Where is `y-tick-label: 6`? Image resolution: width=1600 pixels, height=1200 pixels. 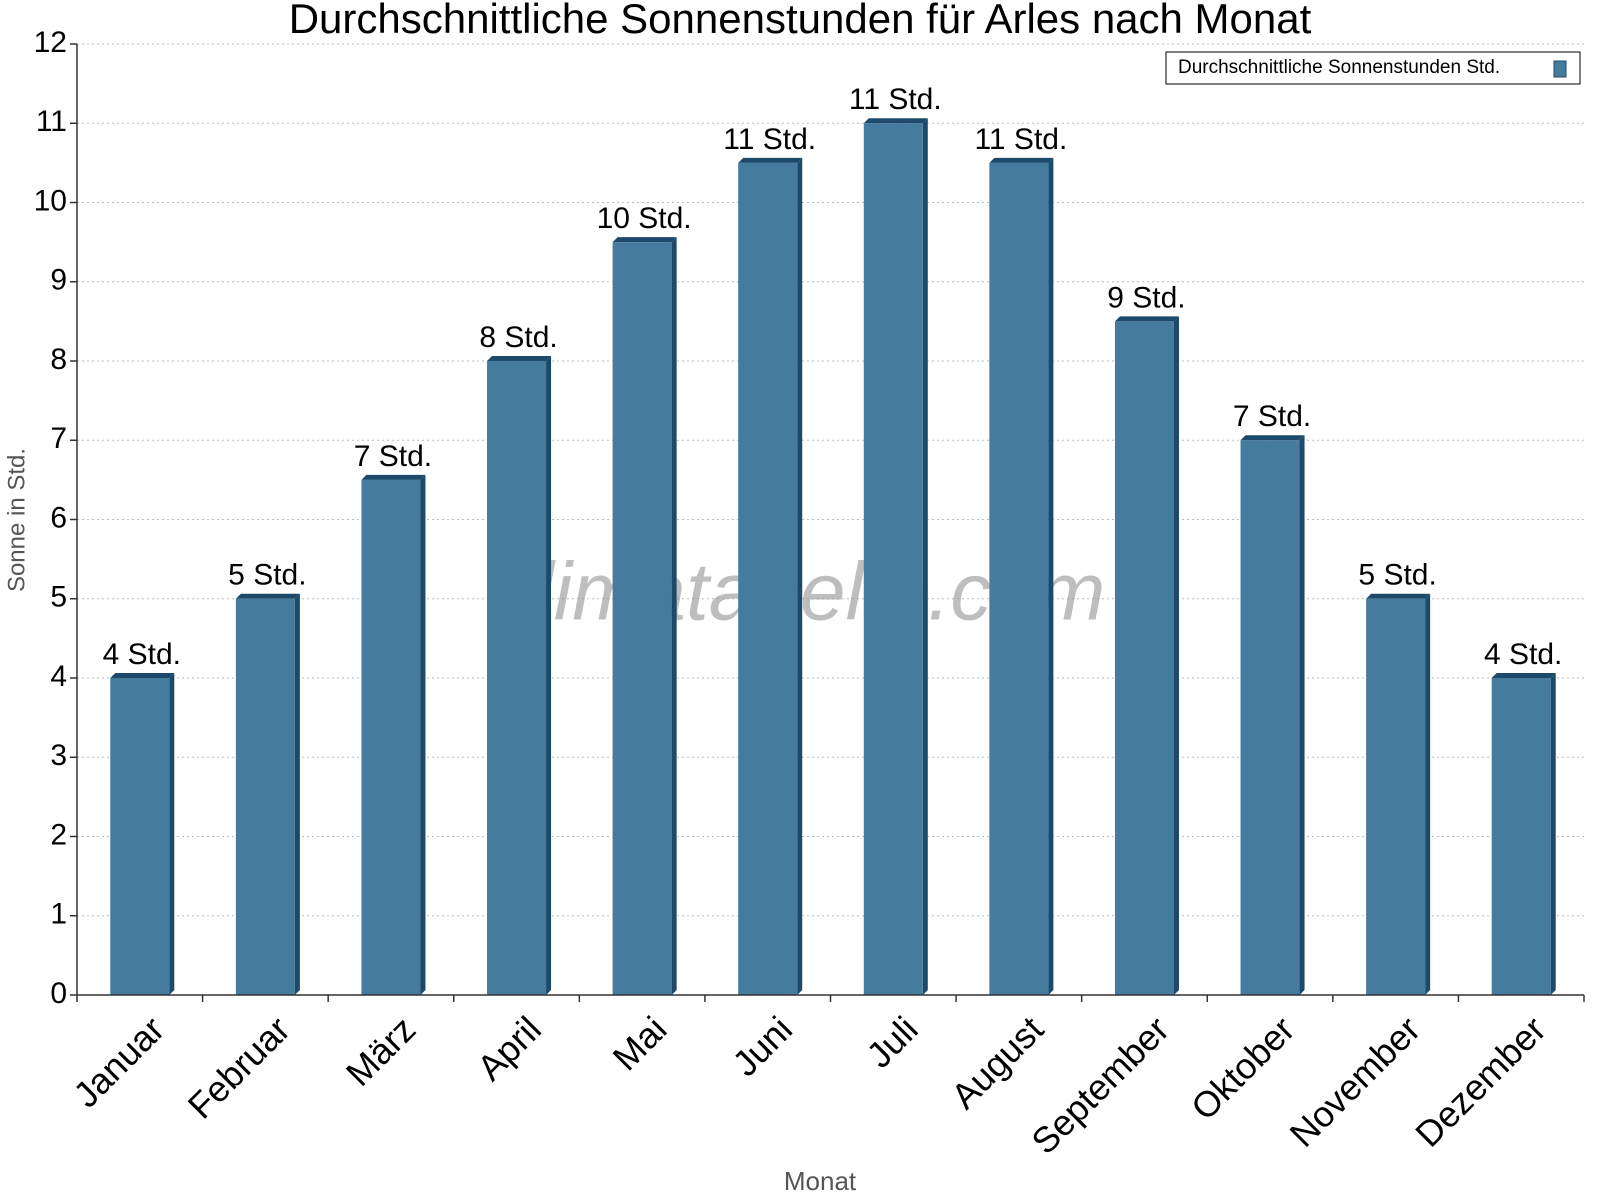
y-tick-label: 6 is located at coordinates (58, 517).